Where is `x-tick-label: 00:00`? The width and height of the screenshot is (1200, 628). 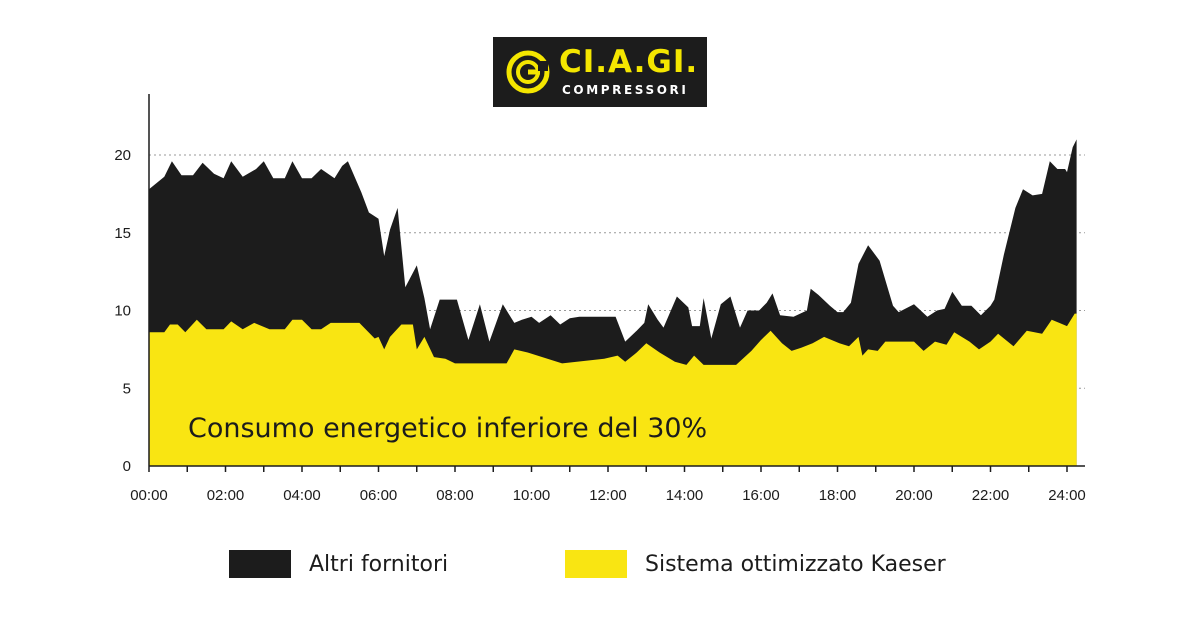 x-tick-label: 00:00 is located at coordinates (149, 495).